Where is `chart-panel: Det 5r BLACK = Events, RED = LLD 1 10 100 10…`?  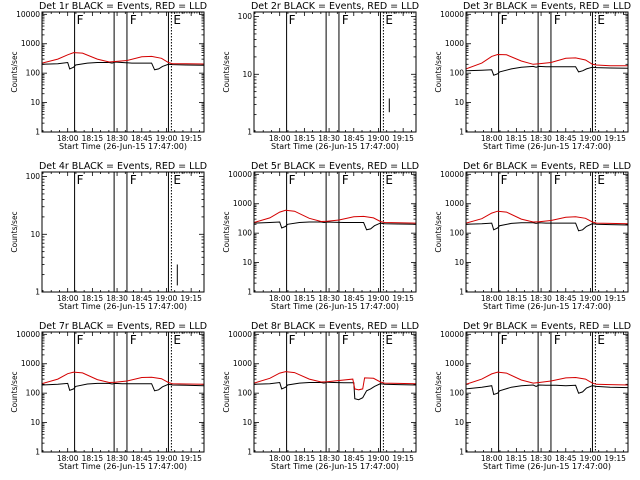 chart-panel: Det 5r BLACK = Events, RED = LLD 1 10 100 10… is located at coordinates (320, 236).